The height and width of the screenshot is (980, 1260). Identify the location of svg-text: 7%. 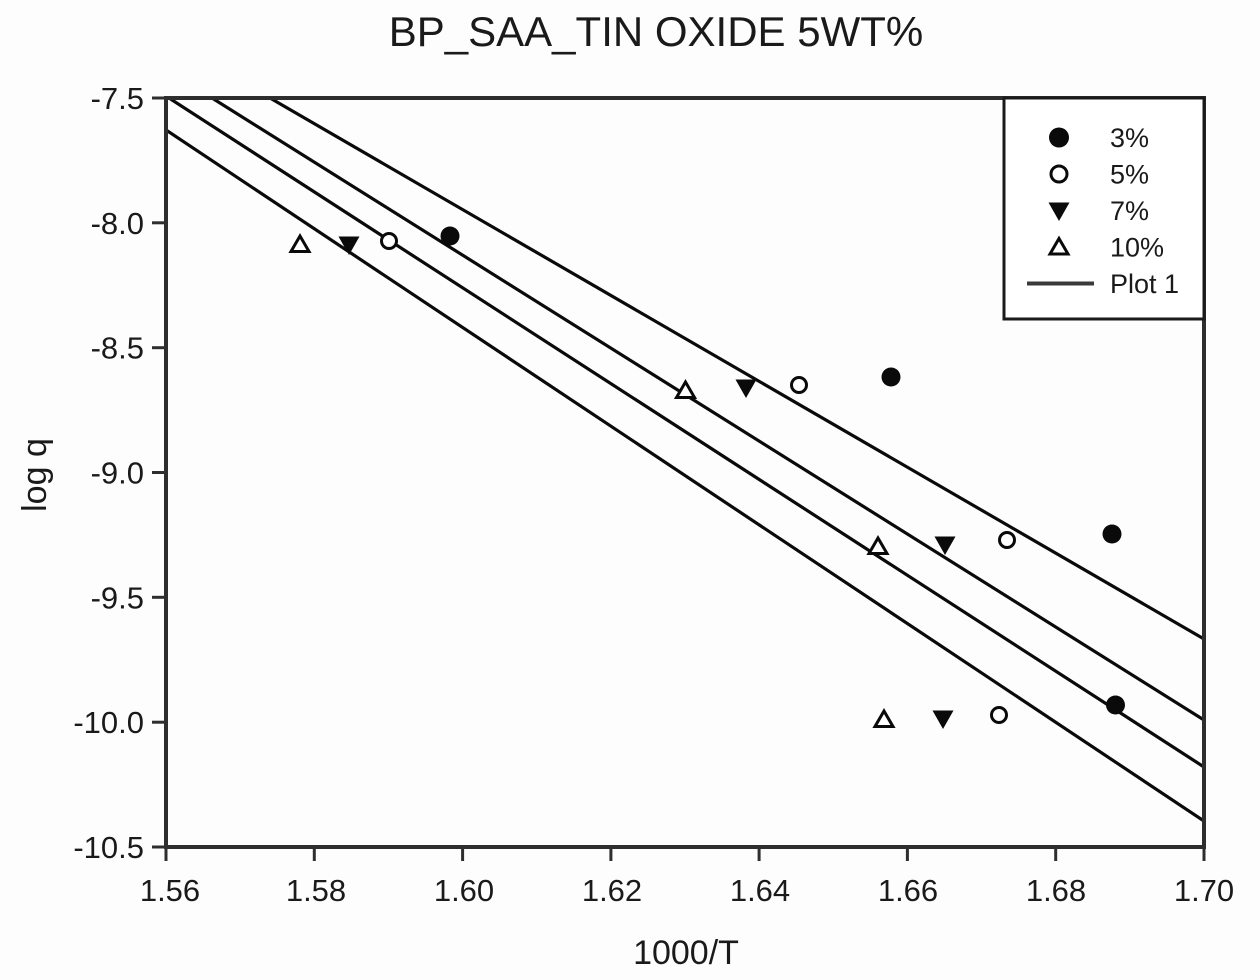
(1129, 211).